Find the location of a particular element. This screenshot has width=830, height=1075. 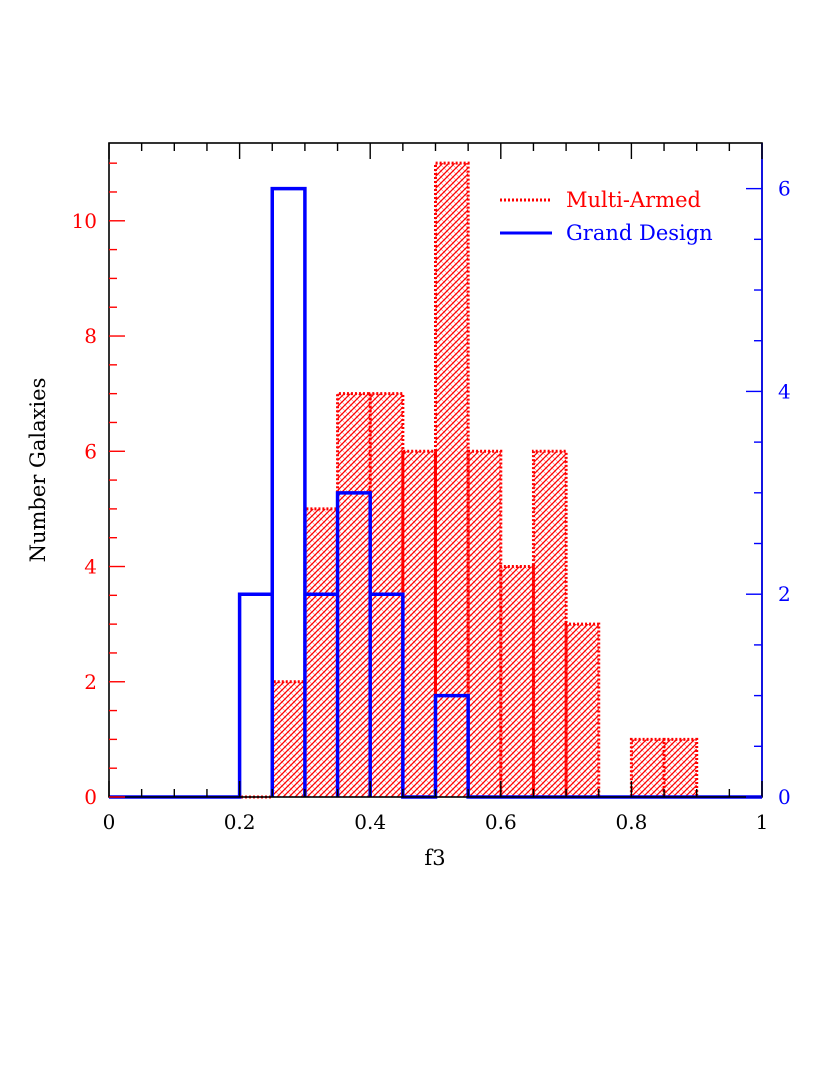

x-tick-label: 0 is located at coordinates (109, 822).